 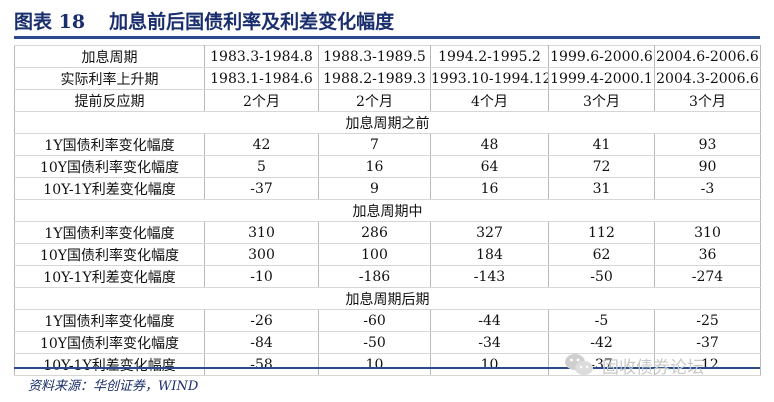 What do you see at coordinates (601, 166) in the screenshot?
I see `table-cell: 72` at bounding box center [601, 166].